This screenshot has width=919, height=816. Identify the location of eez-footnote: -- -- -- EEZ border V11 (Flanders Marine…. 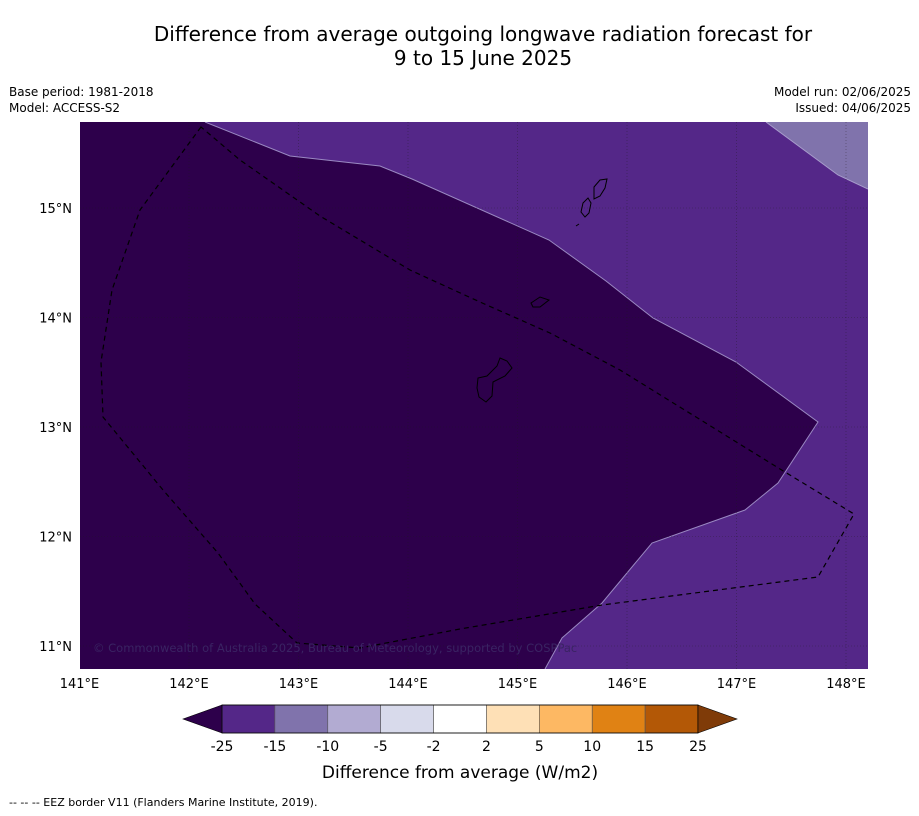
(163, 802).